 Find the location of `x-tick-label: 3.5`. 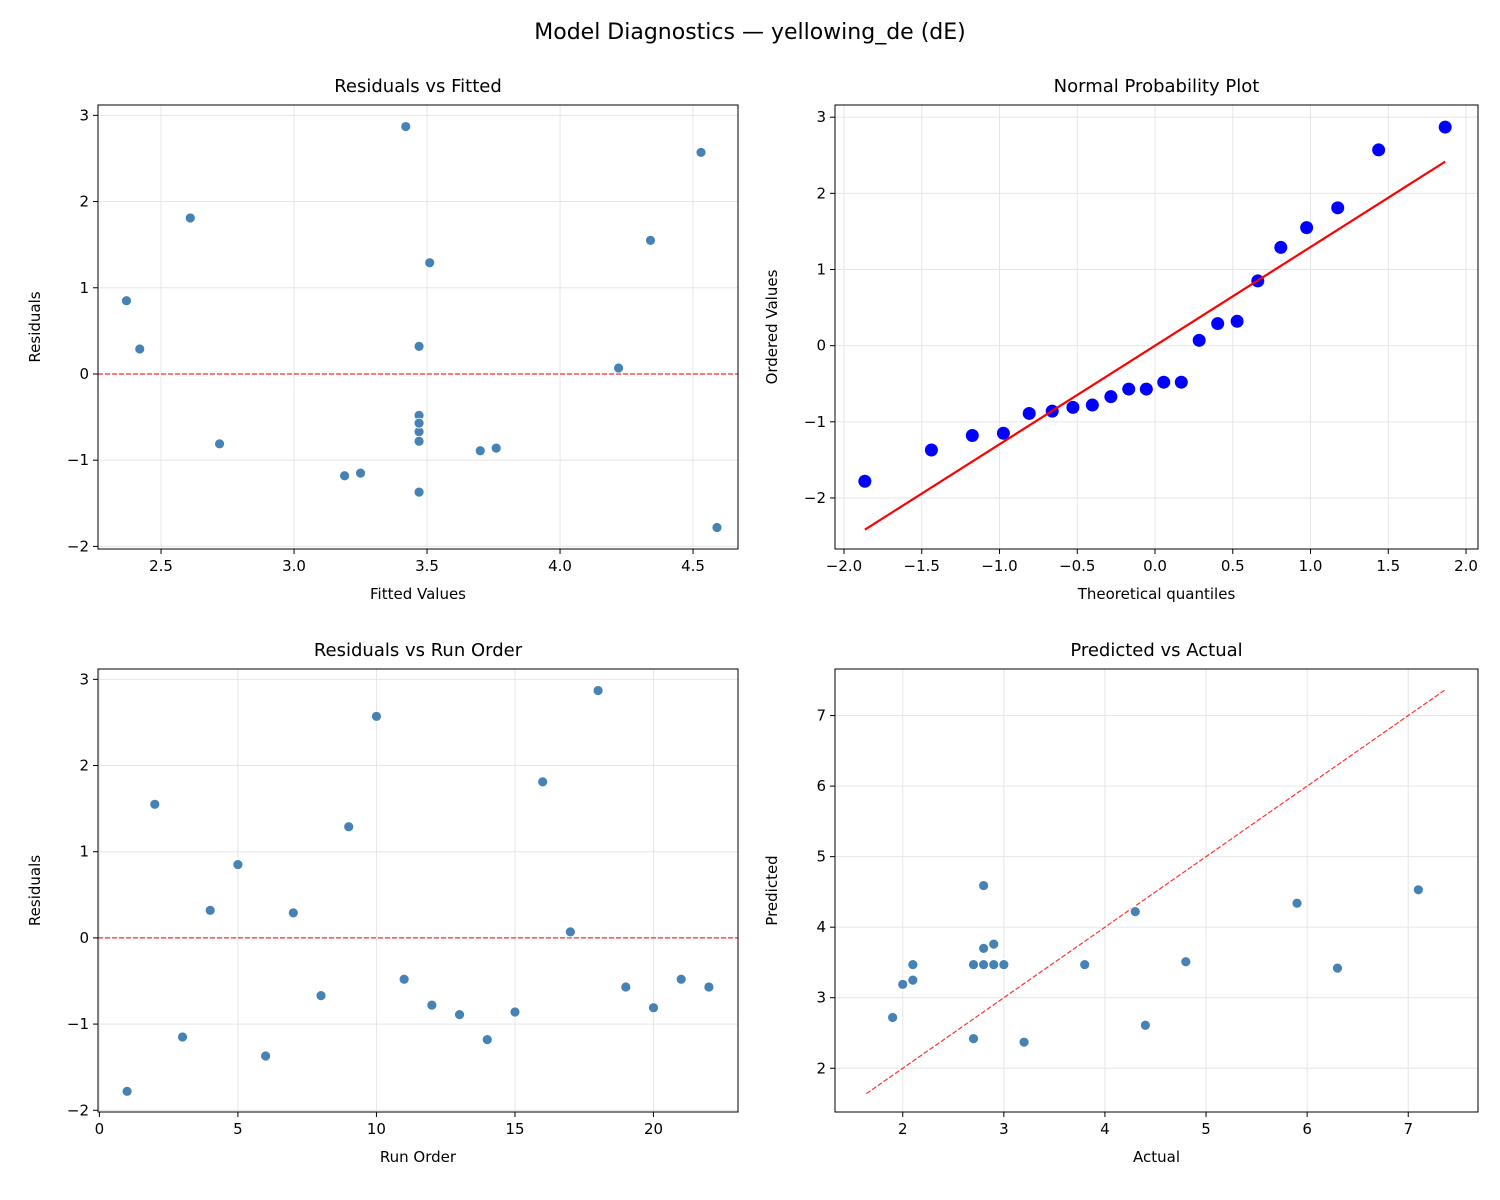

x-tick-label: 3.5 is located at coordinates (427, 566).